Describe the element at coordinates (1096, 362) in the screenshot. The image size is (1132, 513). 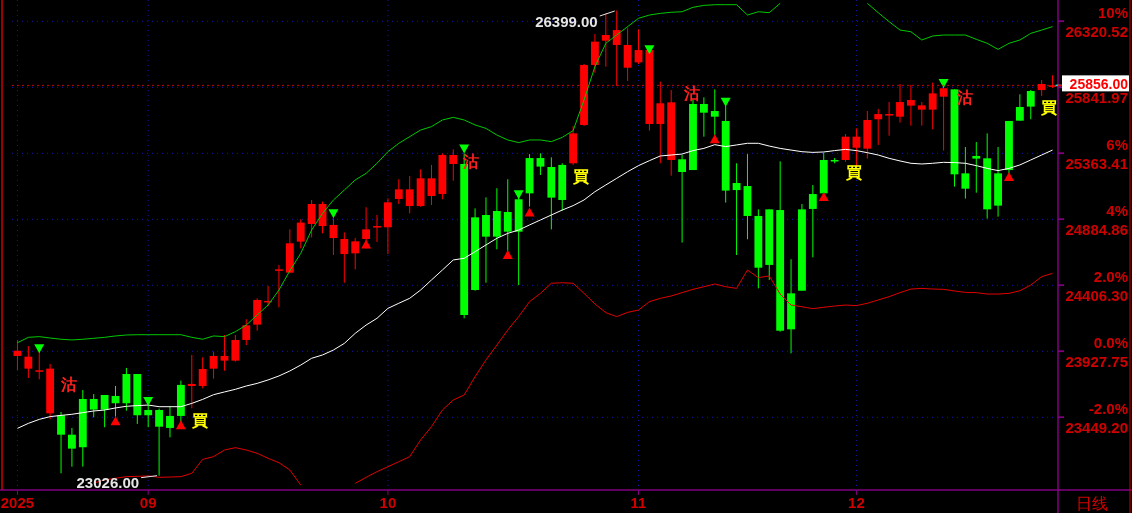
I see `y-tick-label: 23927.75` at that location.